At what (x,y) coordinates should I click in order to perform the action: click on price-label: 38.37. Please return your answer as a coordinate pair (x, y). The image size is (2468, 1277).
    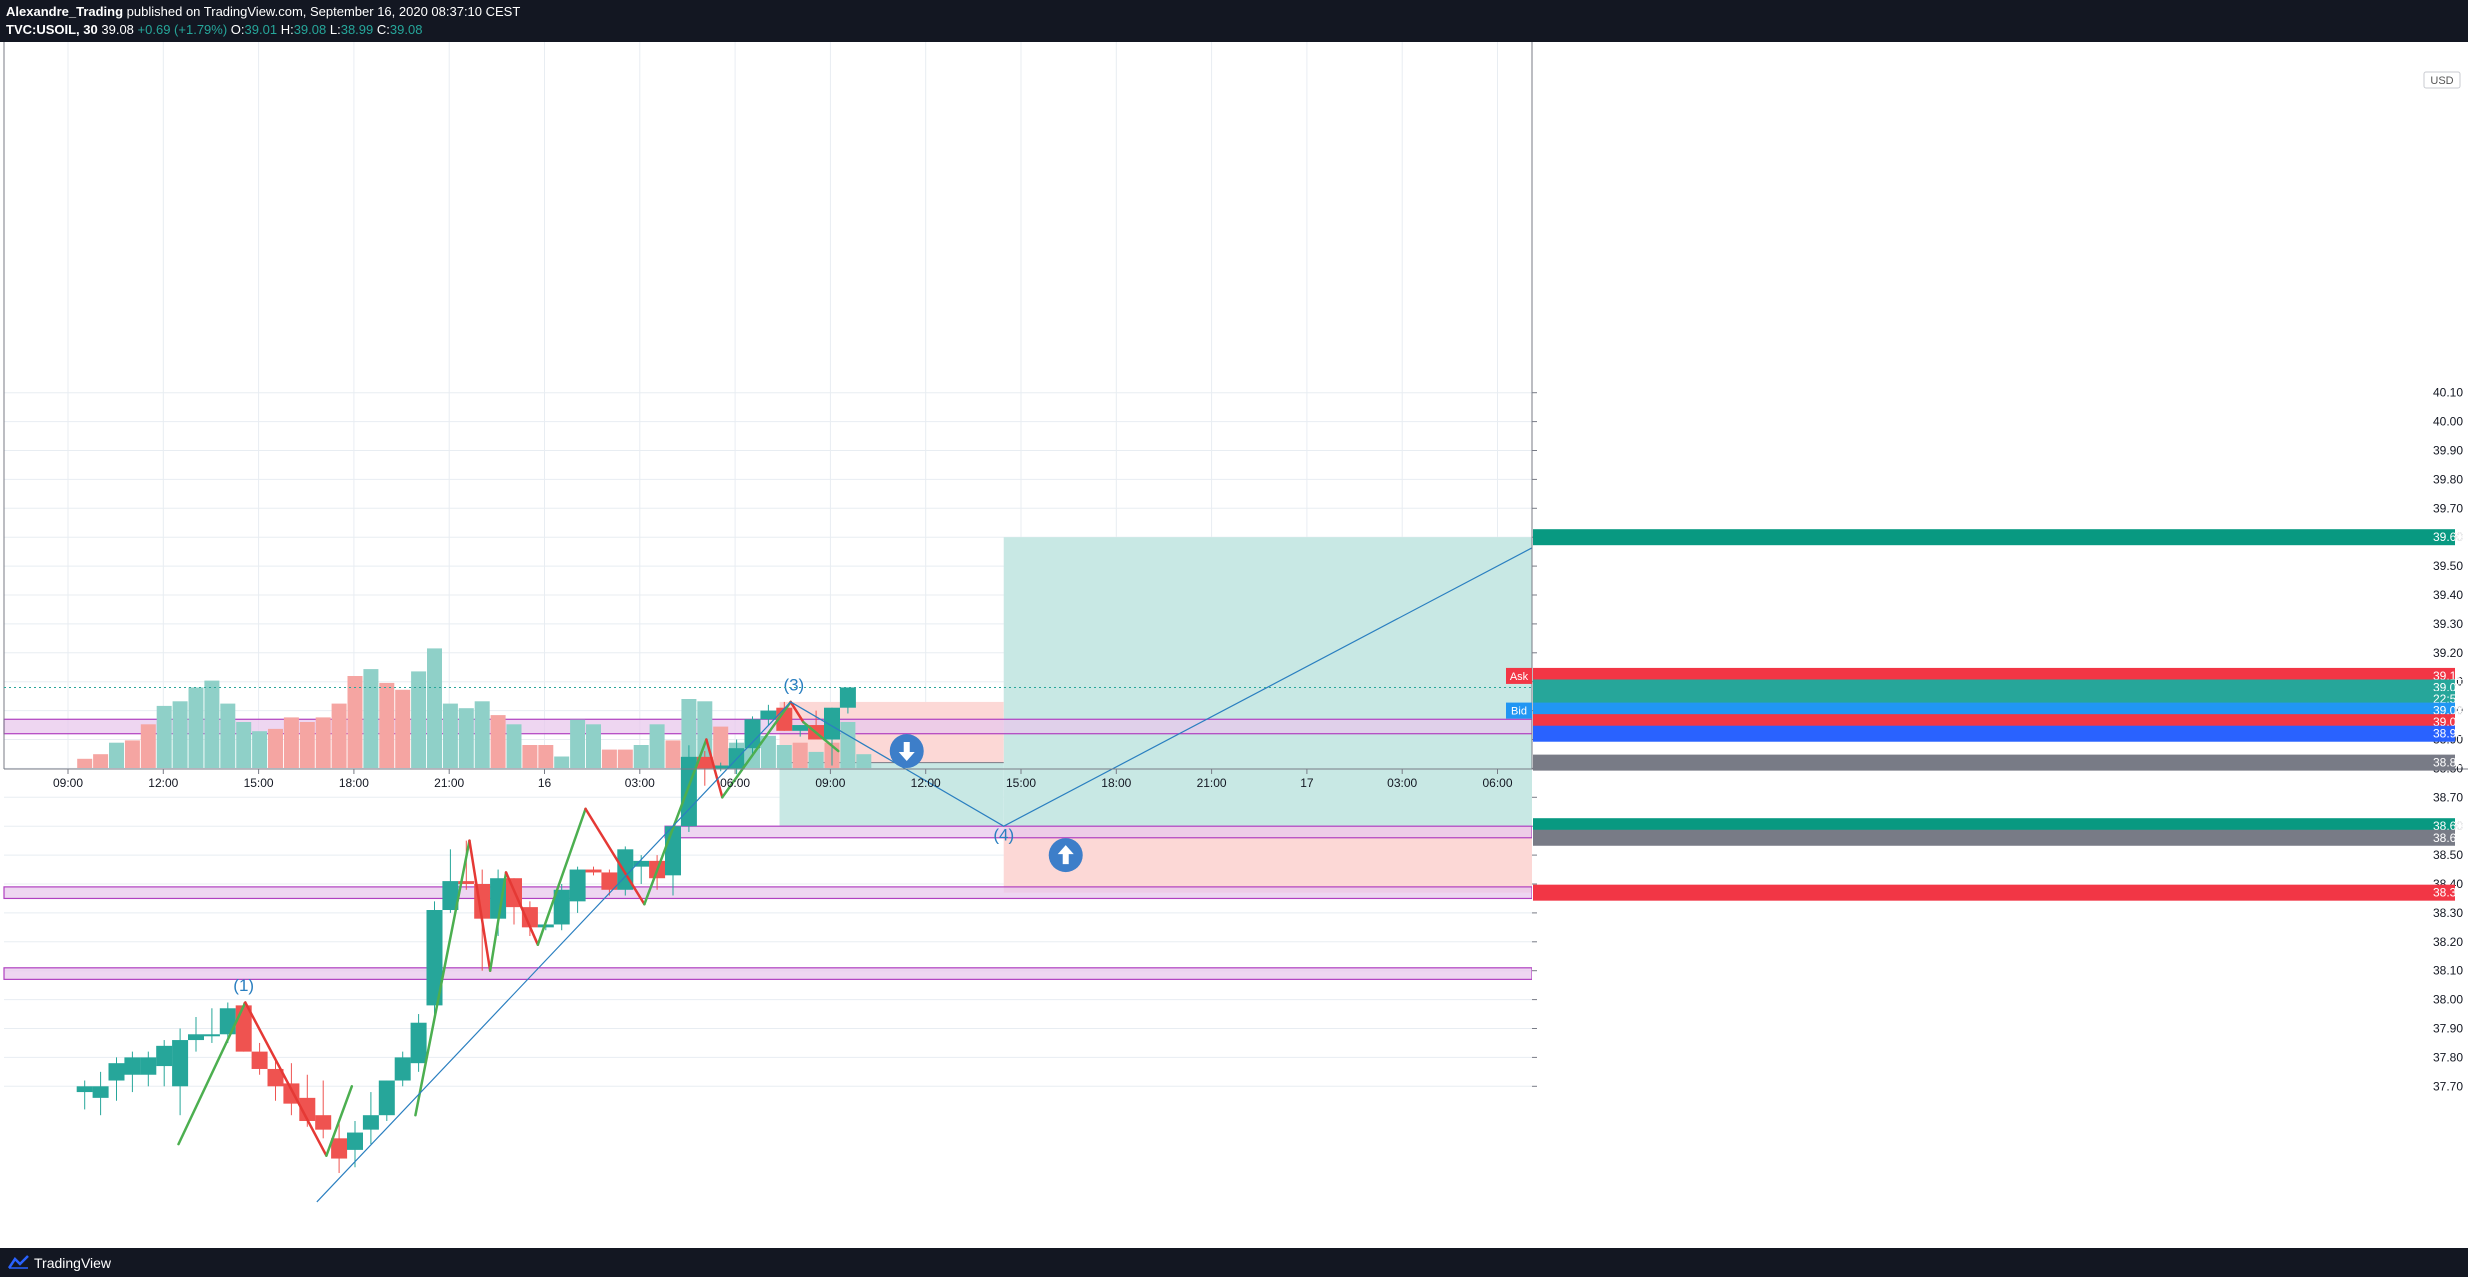
    Looking at the image, I should click on (1998, 892).